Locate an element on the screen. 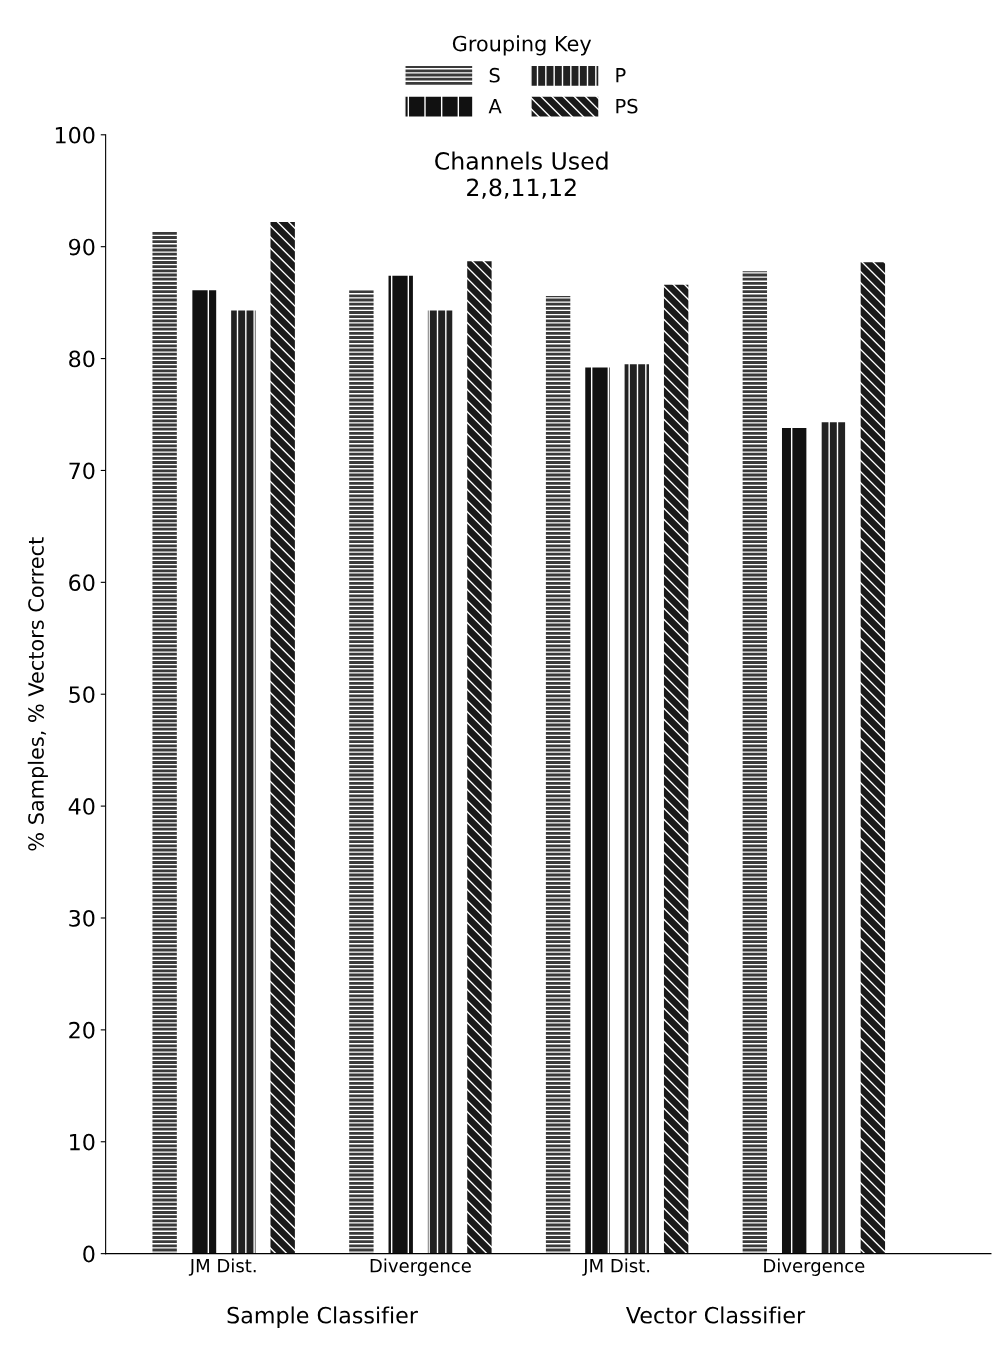  legend-label: P is located at coordinates (621, 75).